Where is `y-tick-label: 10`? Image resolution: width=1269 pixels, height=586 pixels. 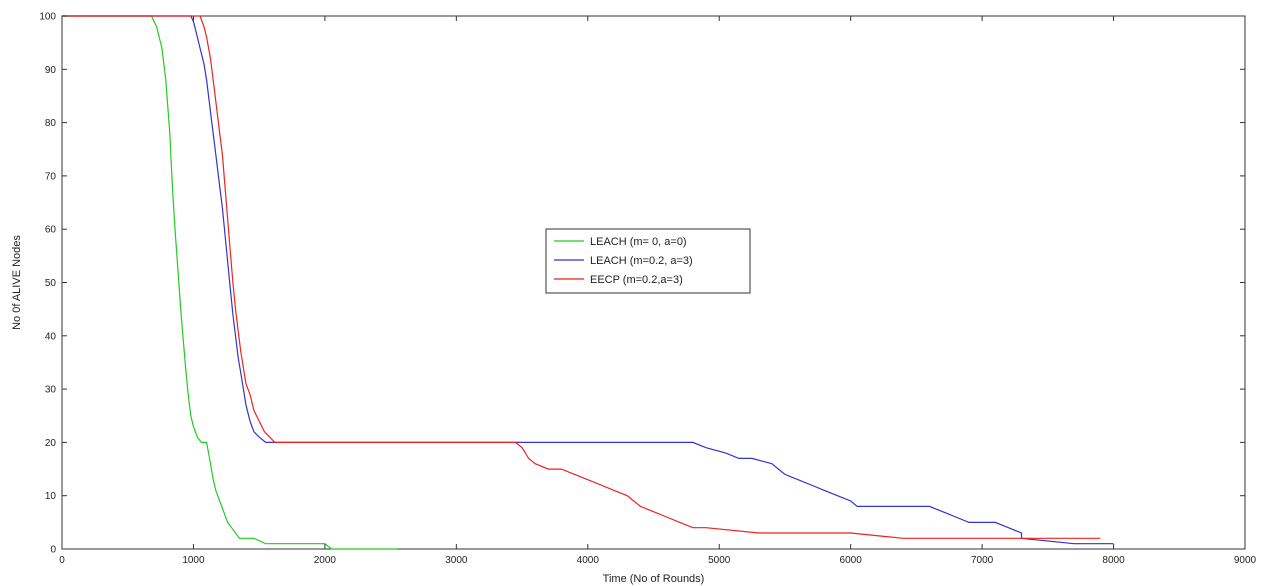
y-tick-label: 10 is located at coordinates (51, 496).